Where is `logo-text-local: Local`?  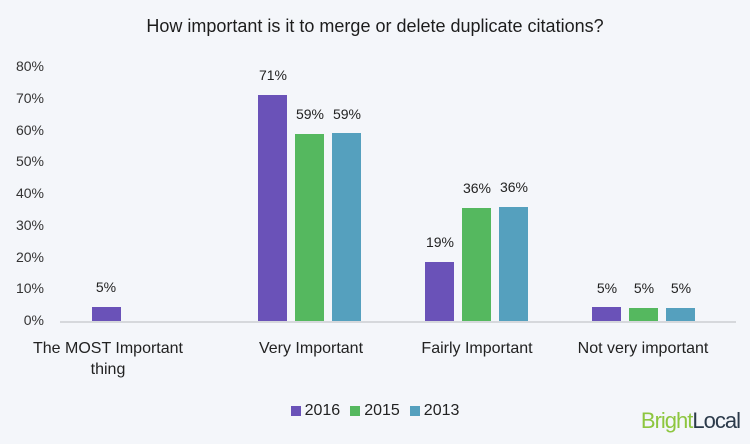
logo-text-local: Local is located at coordinates (716, 420).